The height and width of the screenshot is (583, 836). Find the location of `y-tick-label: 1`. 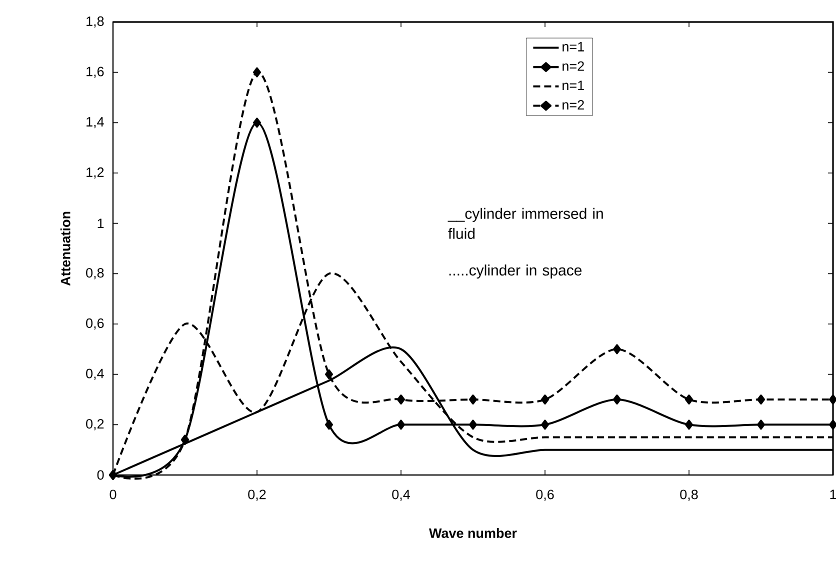

y-tick-label: 1 is located at coordinates (101, 223).